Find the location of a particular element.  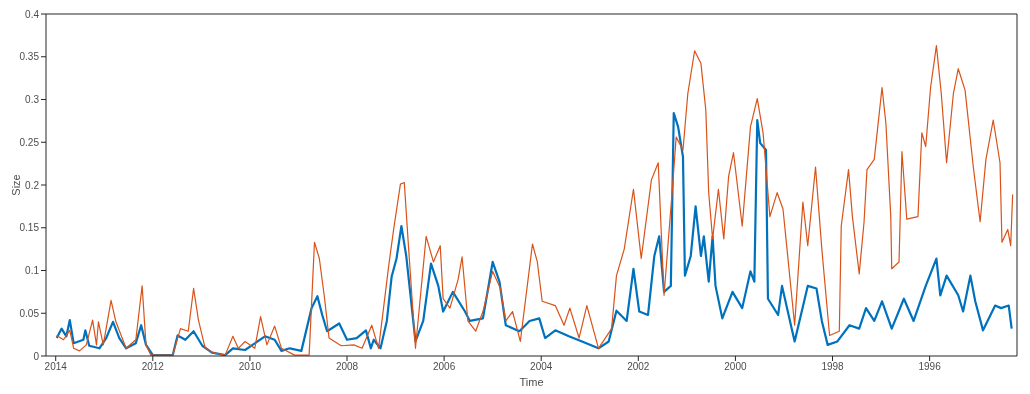

y-tick-label: 0.15 is located at coordinates (29, 228).